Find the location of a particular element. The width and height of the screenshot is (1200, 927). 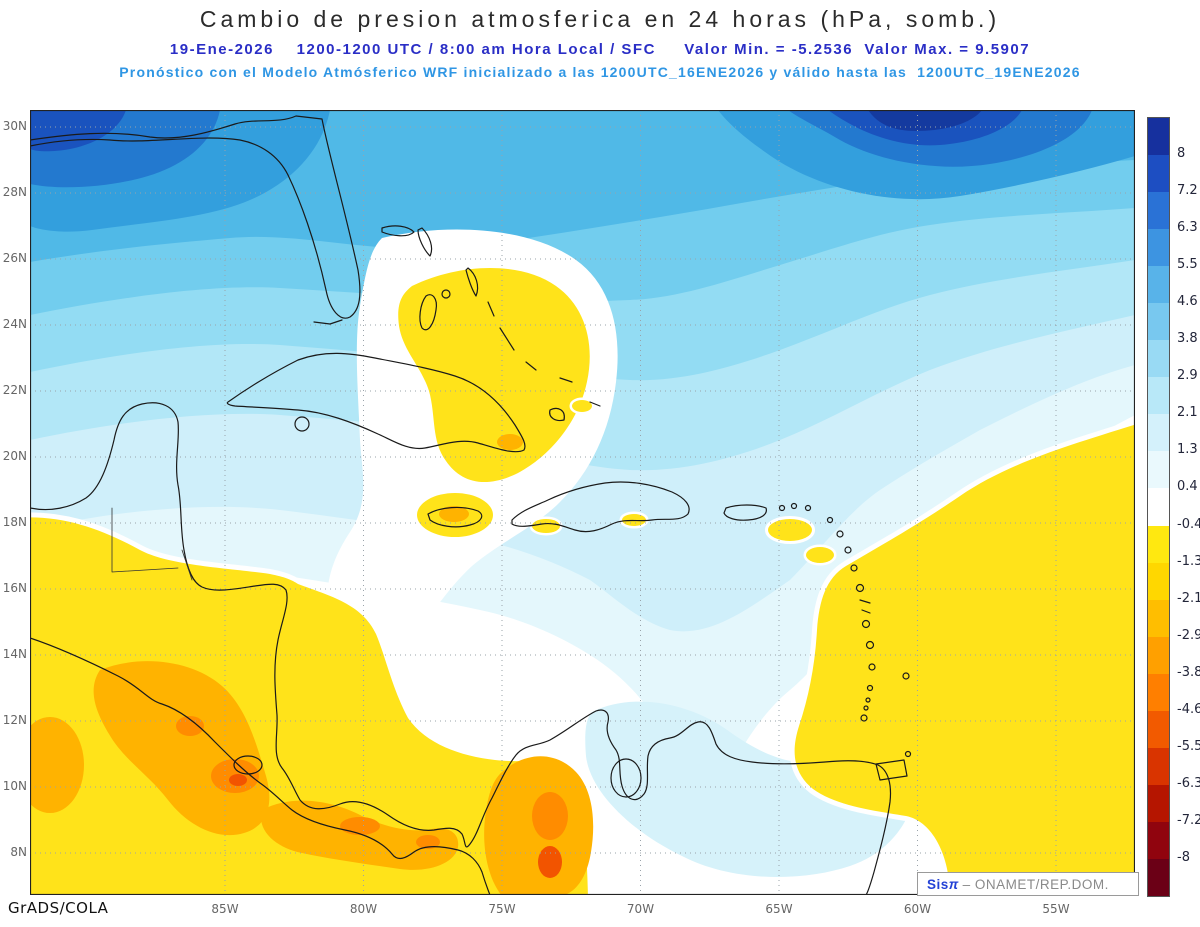

colorbar-label: 8 is located at coordinates (1181, 154).